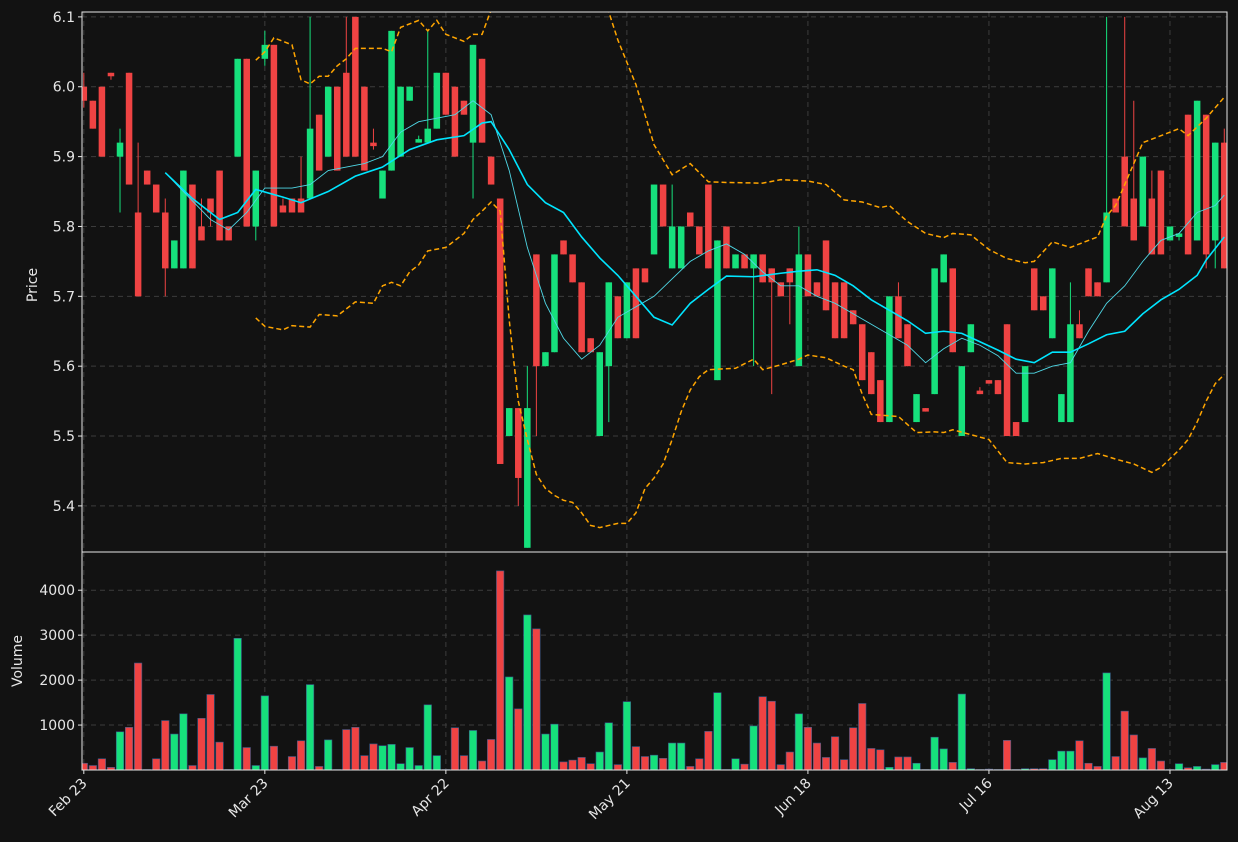  I want to click on y-tick-label: 1000, so click(57, 726).